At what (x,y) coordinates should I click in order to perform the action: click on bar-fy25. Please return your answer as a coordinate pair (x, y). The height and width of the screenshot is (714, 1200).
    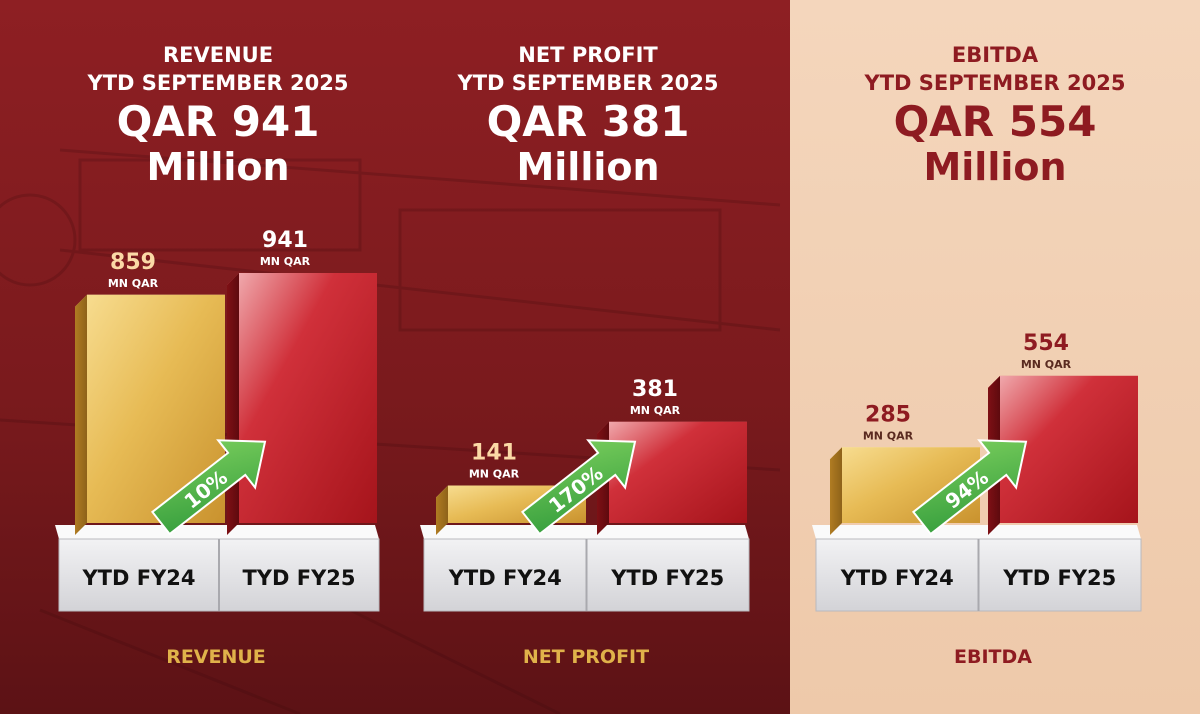
    Looking at the image, I should click on (302, 404).